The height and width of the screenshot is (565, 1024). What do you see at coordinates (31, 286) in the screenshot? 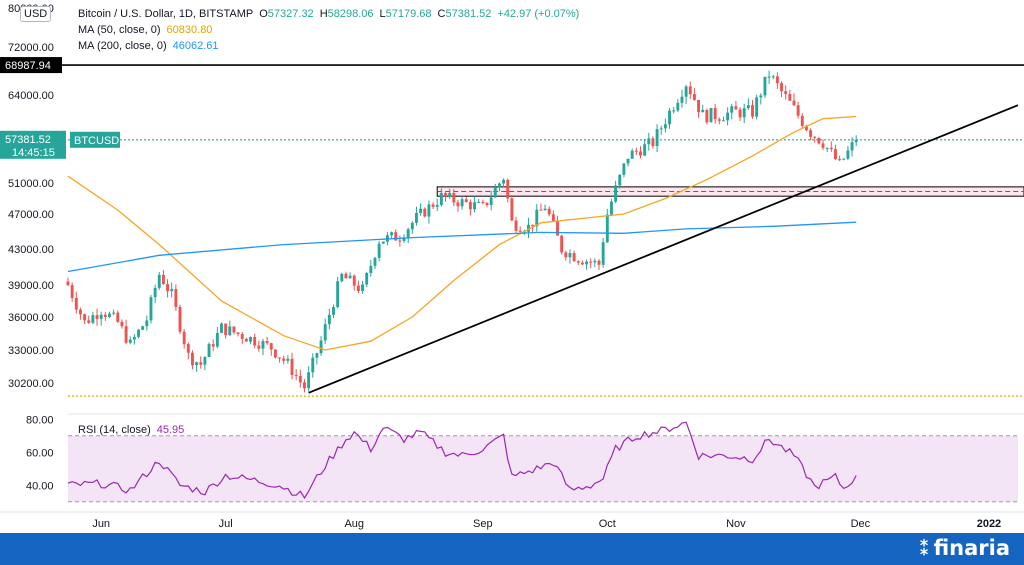
I see `y-tick-label: 39000.00` at bounding box center [31, 286].